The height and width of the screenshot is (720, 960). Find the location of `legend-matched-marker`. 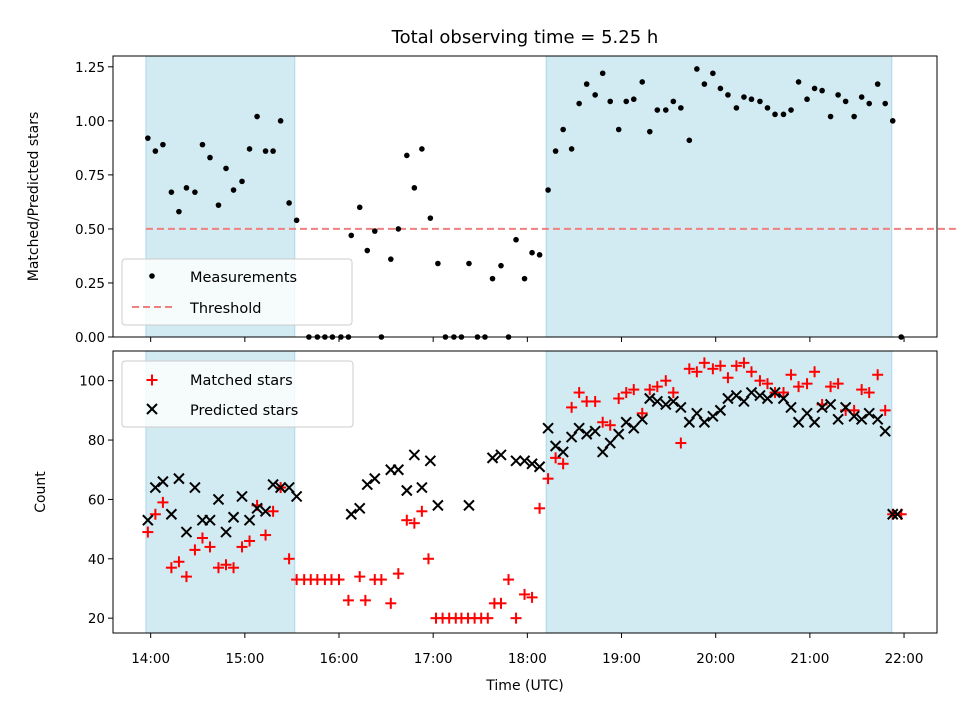

legend-matched-marker is located at coordinates (152, 380).